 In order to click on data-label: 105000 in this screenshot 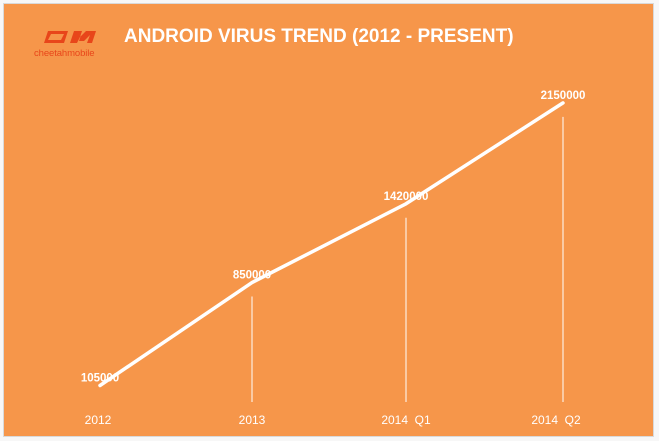, I will do `click(100, 378)`.